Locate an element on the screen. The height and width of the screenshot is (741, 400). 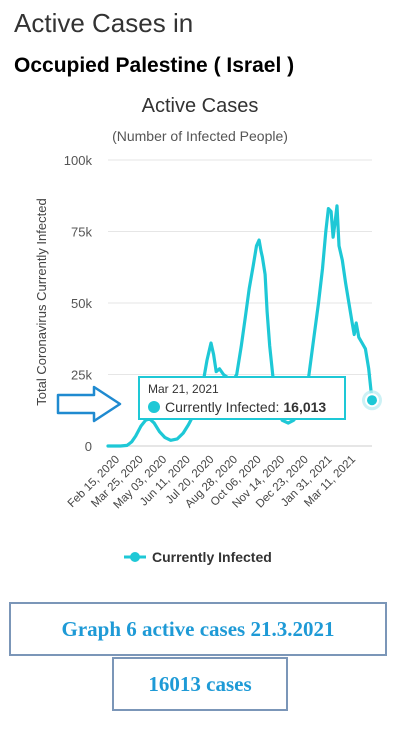
y-tick-label: 100k is located at coordinates (78, 160).